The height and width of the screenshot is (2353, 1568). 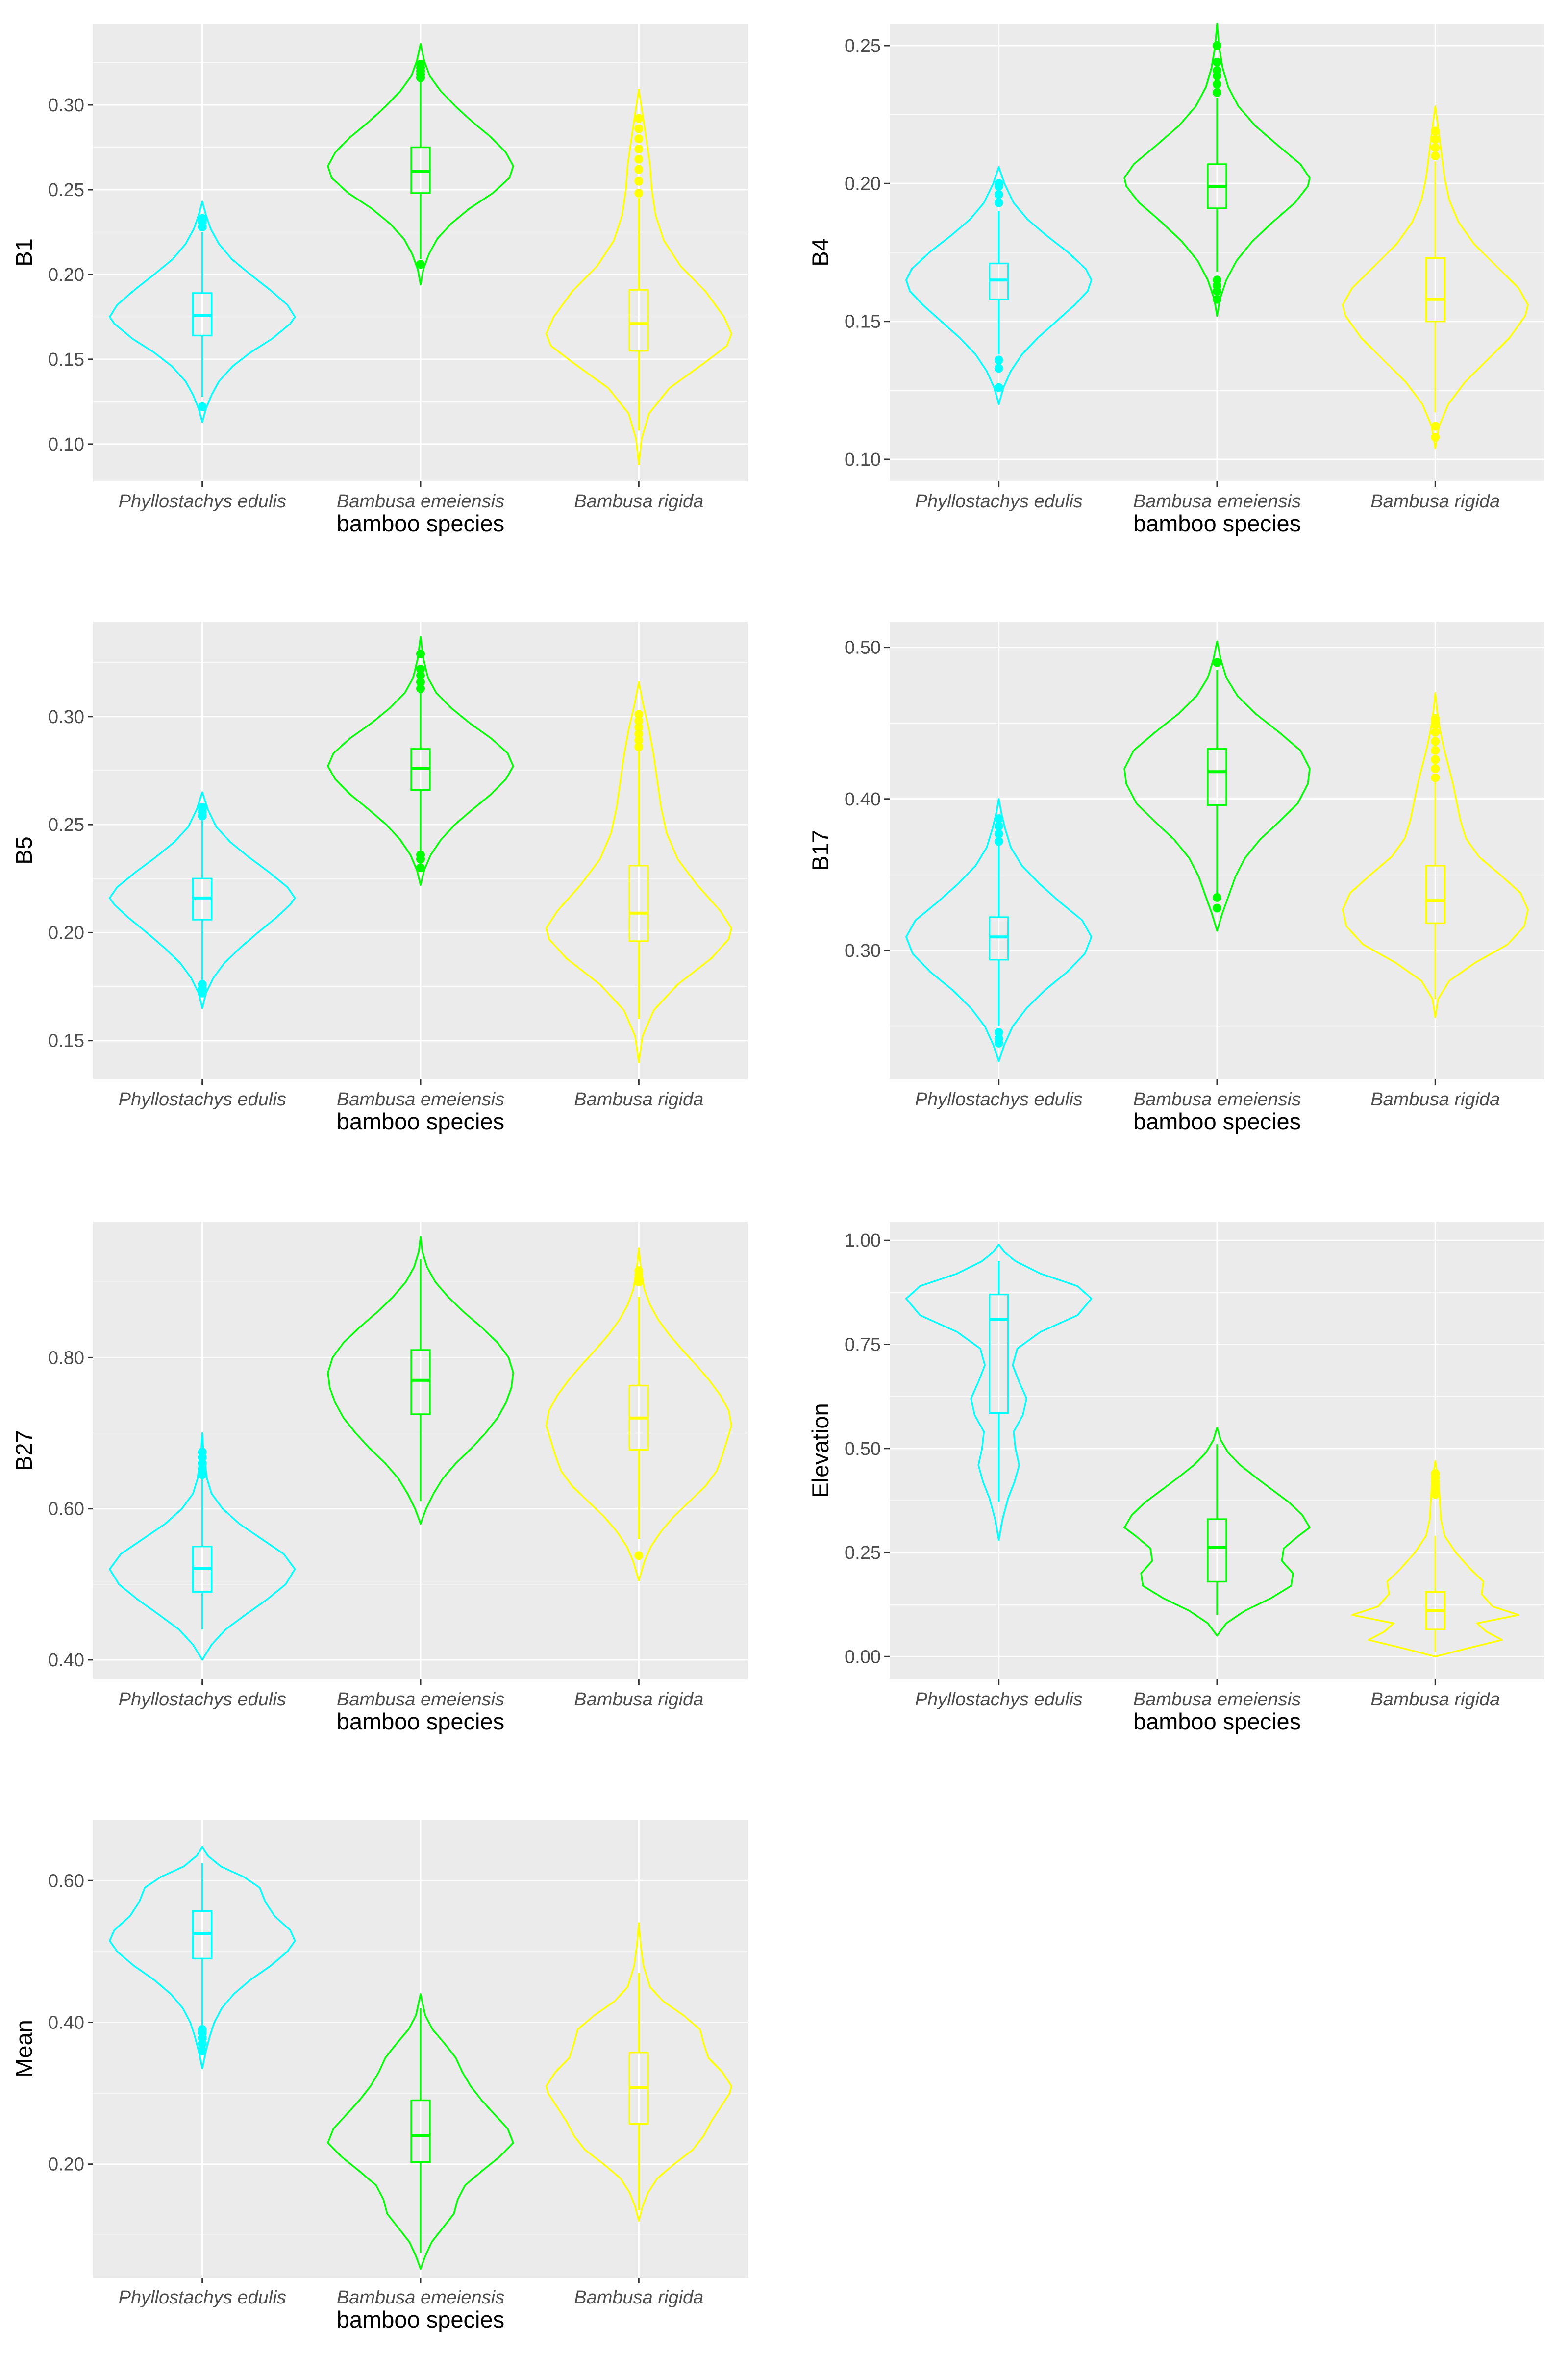 What do you see at coordinates (863, 1240) in the screenshot?
I see `y-tick-label: 1.00` at bounding box center [863, 1240].